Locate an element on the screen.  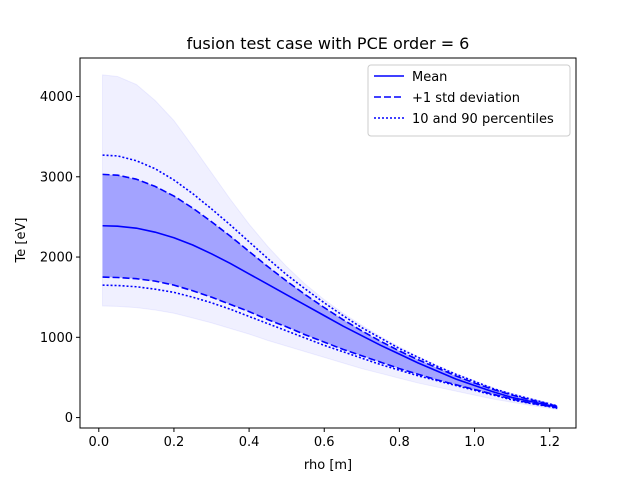
x-tick-label: 1.2 is located at coordinates (549, 442).